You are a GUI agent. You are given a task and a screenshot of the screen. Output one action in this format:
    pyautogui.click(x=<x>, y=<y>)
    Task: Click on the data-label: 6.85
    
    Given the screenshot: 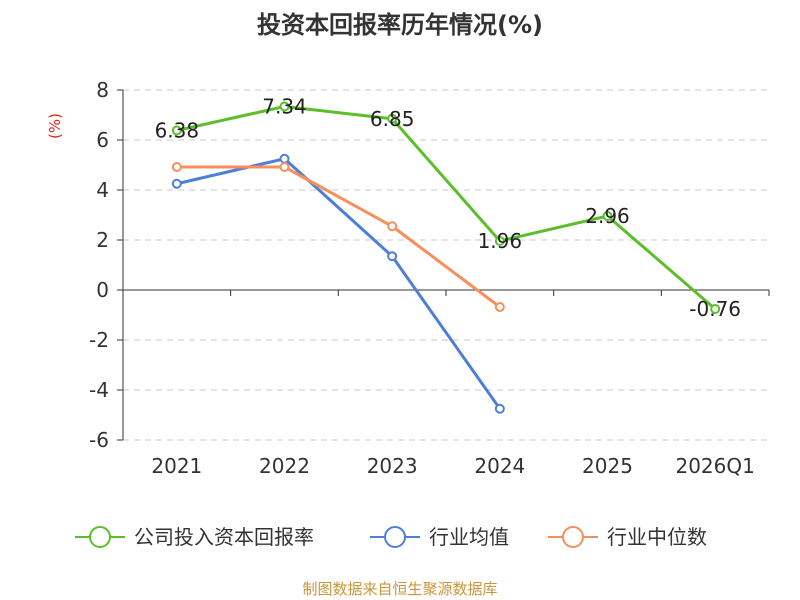 What is the action you would take?
    pyautogui.click(x=392, y=119)
    